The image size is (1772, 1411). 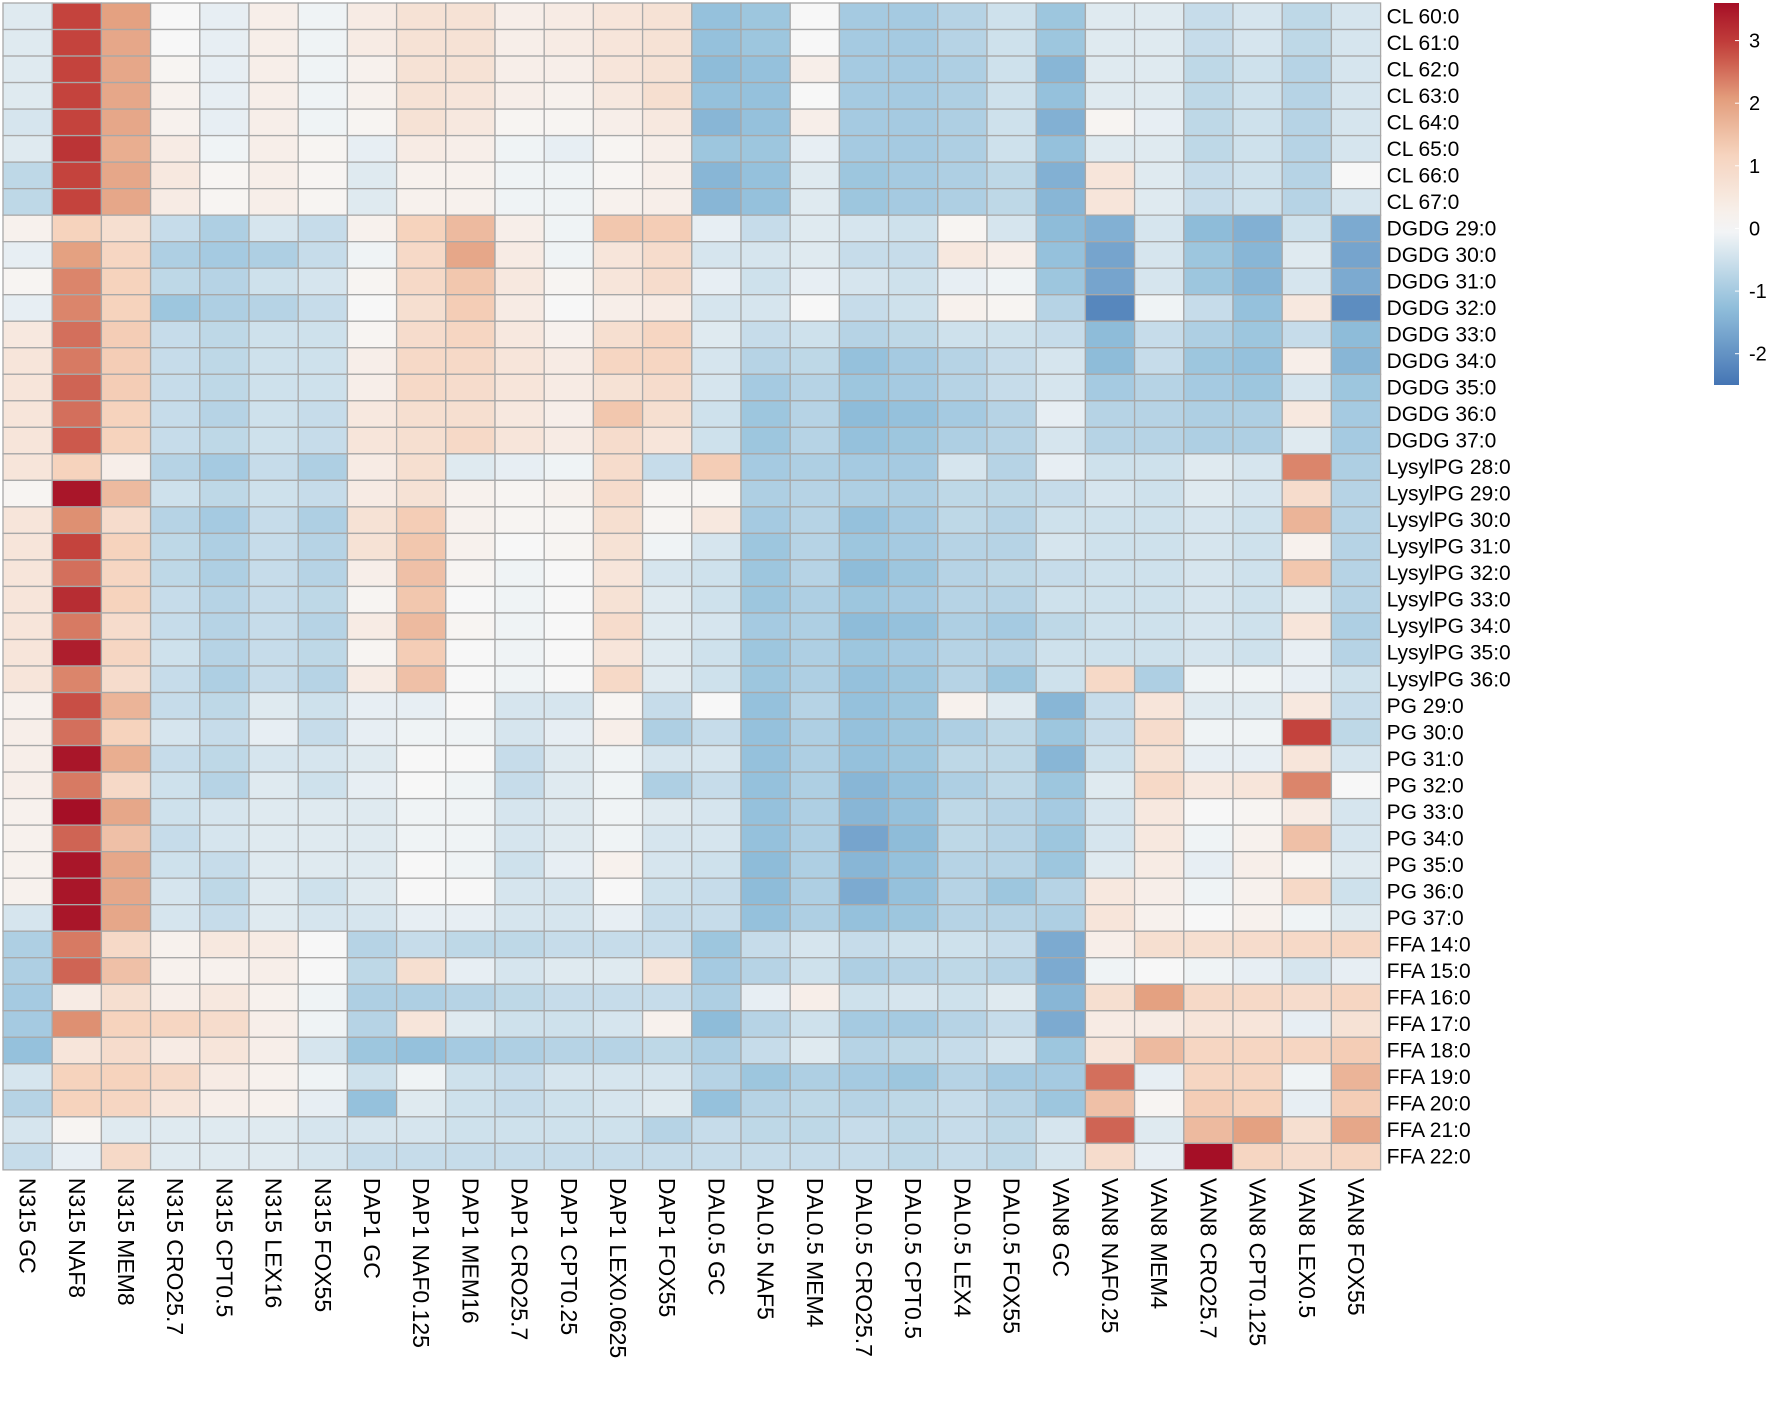 What do you see at coordinates (1423, 149) in the screenshot?
I see `row-label: CL 65:0` at bounding box center [1423, 149].